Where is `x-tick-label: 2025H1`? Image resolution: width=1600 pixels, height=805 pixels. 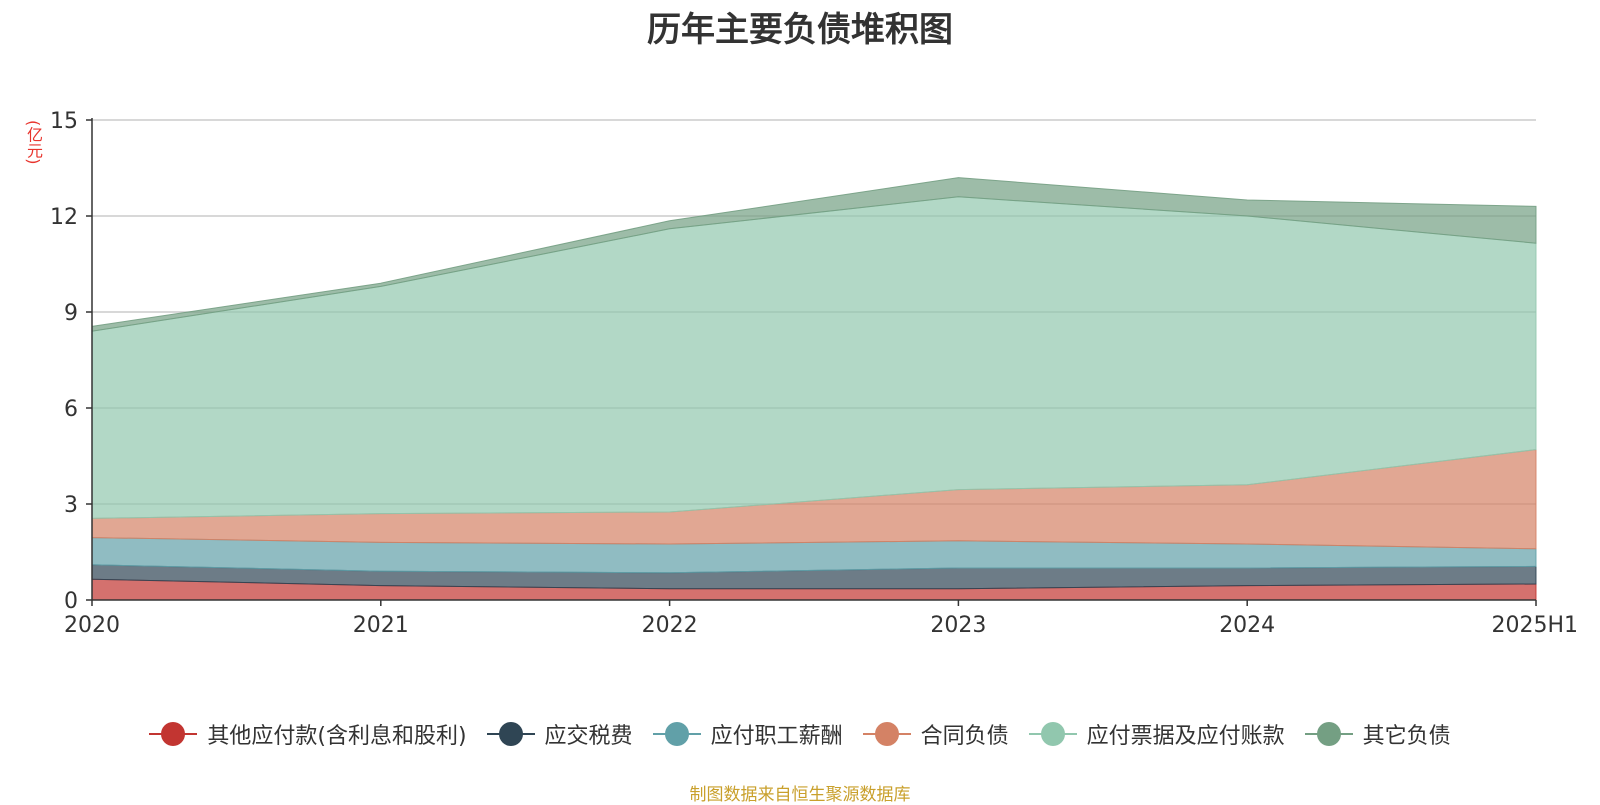 x-tick-label: 2025H1 is located at coordinates (1534, 625).